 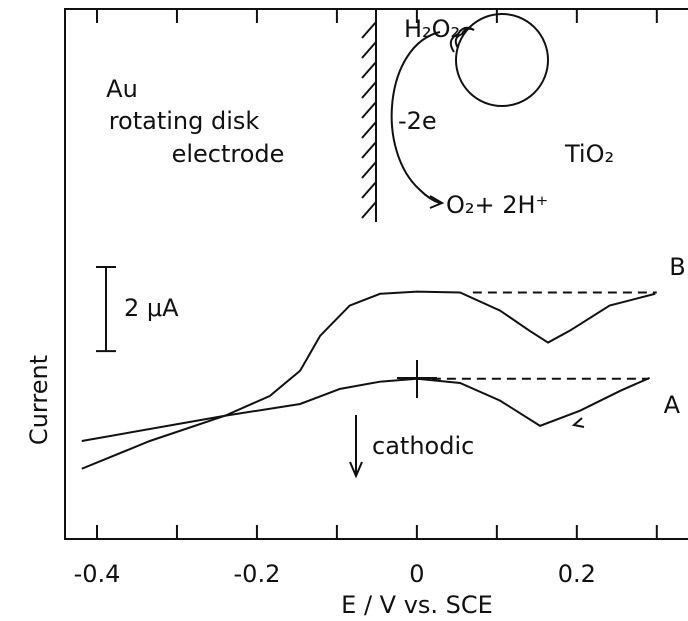 I want to click on curve-label: B, so click(x=677, y=267).